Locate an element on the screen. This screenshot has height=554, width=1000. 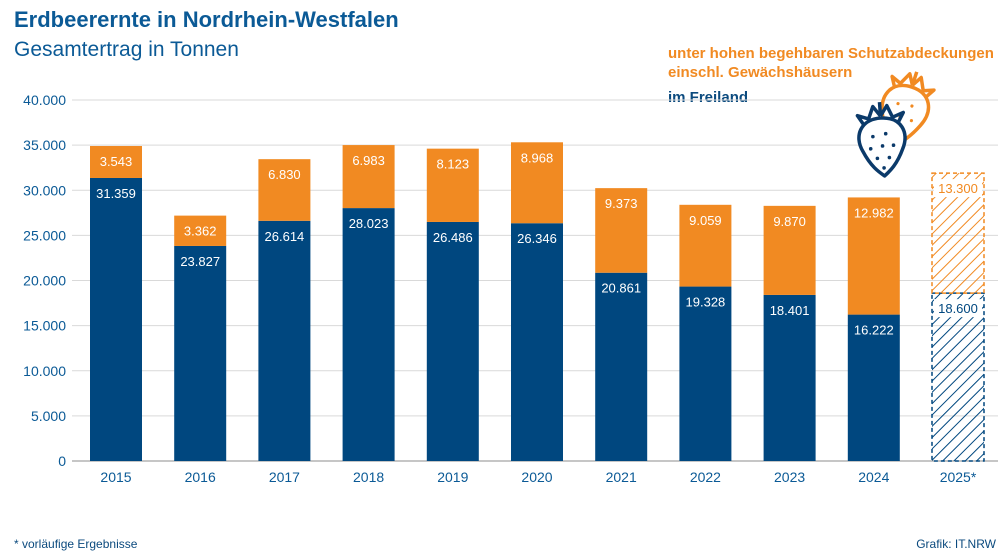
data-label-open-field: 18.401 is located at coordinates (790, 310).